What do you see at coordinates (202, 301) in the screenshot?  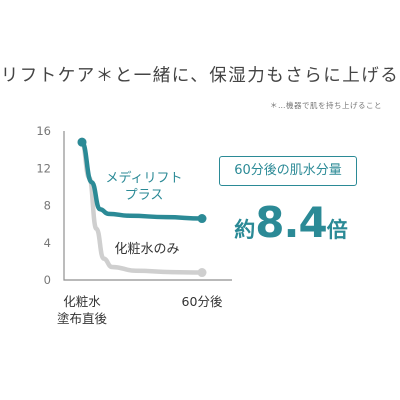 I see `x-tick-label: 60分後` at bounding box center [202, 301].